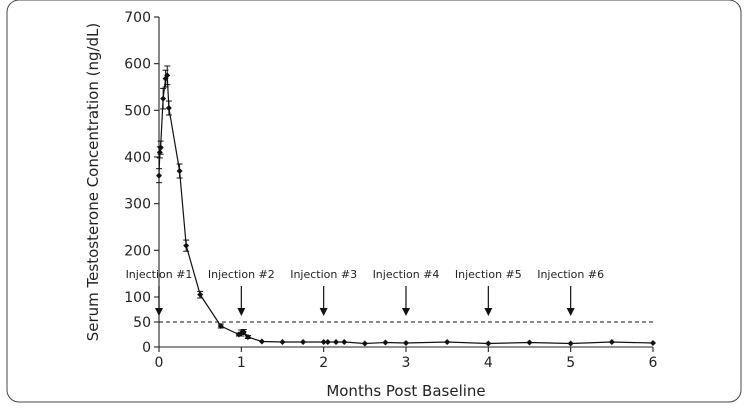 The image size is (746, 408). Describe the element at coordinates (653, 363) in the screenshot. I see `x-tick-label: 6` at that location.